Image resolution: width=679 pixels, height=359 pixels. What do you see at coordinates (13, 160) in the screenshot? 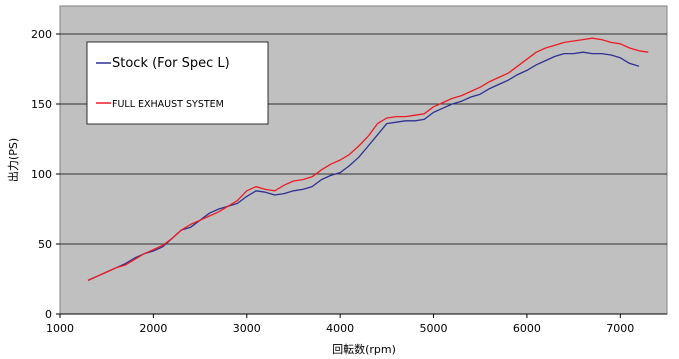
I see `y-axis-title: 出力(PS)` at bounding box center [13, 160].